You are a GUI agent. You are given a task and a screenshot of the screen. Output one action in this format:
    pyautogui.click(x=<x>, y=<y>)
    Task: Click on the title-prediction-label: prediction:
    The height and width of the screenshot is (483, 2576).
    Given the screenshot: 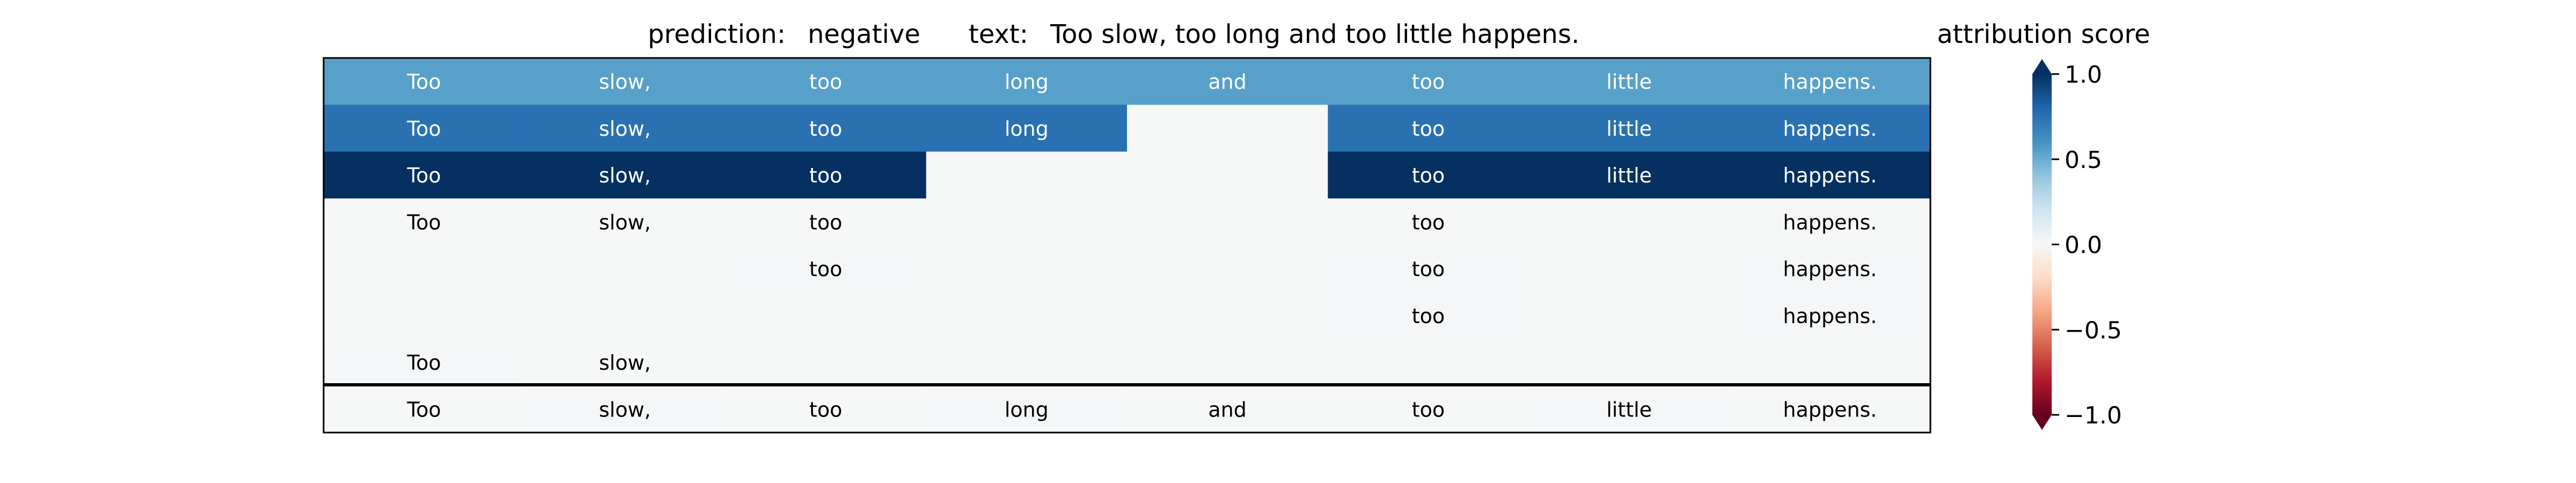 What is the action you would take?
    pyautogui.click(x=717, y=34)
    